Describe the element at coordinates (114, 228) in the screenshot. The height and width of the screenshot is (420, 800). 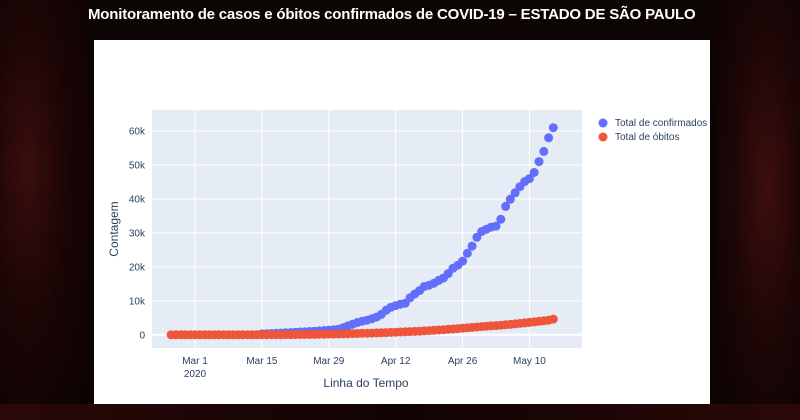
I see `y-axis-title: Contagem` at that location.